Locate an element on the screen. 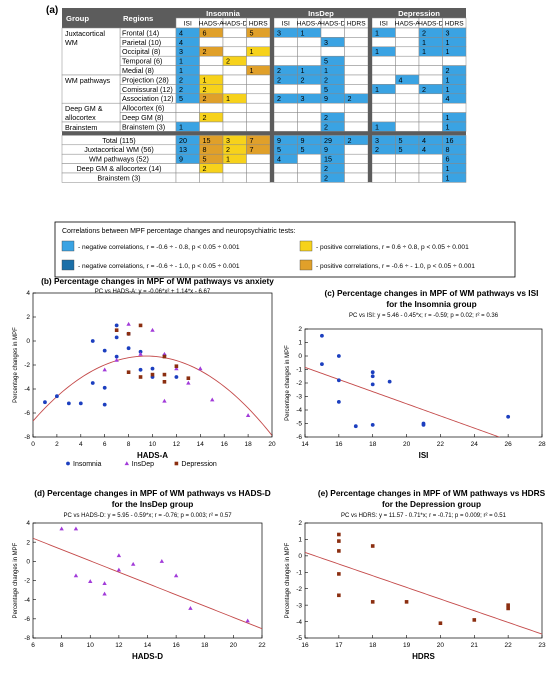 Image resolution: width=550 pixels, height=687 pixels. y-tick-label: 2 is located at coordinates (28, 542).